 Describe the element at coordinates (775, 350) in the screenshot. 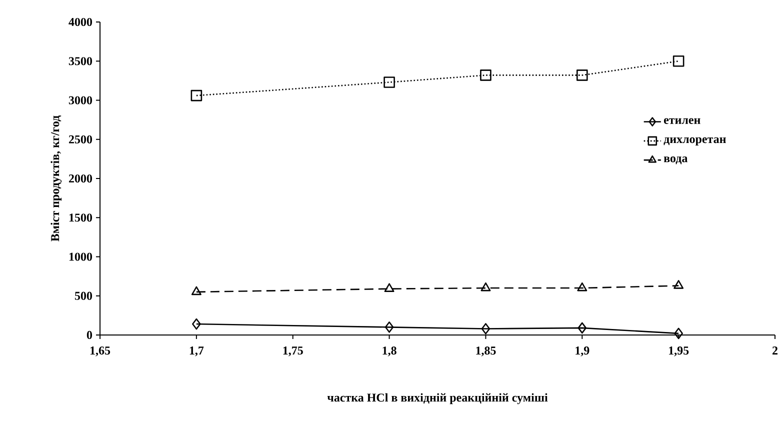

I see `x-tick-label: 2` at that location.